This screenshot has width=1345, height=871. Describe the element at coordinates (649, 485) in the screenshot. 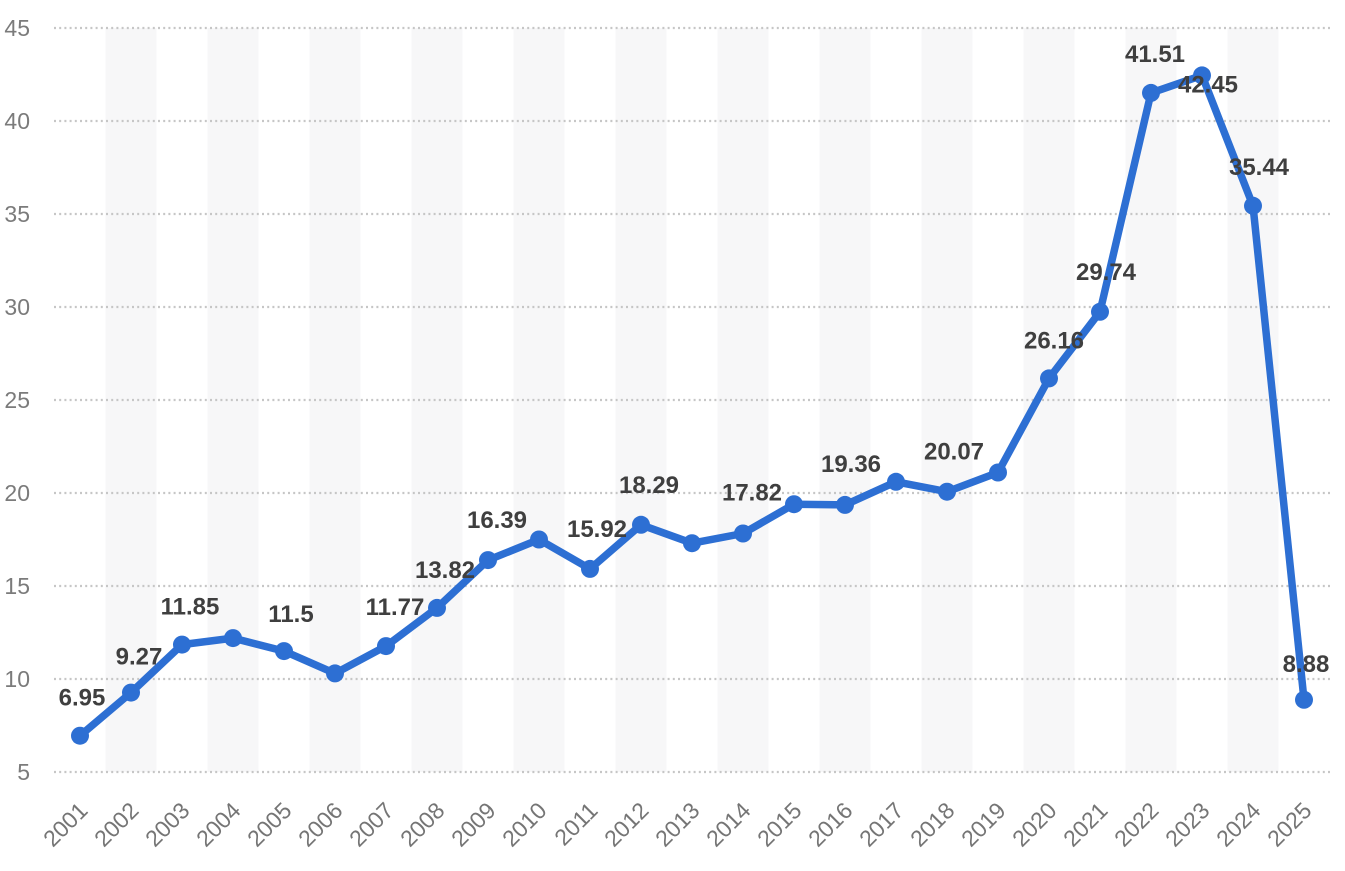

I see `data-label-2012: 18.29` at that location.